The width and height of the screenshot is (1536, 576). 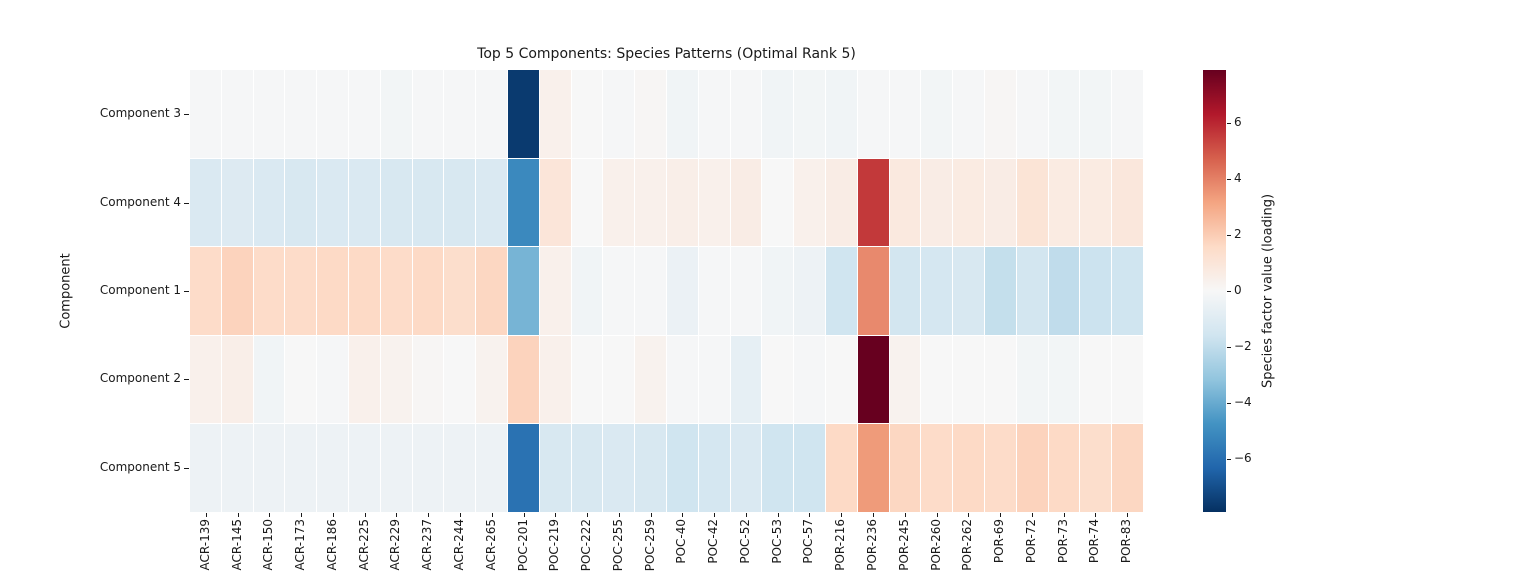 What do you see at coordinates (140, 466) in the screenshot?
I see `y-tick-label: Component 5` at bounding box center [140, 466].